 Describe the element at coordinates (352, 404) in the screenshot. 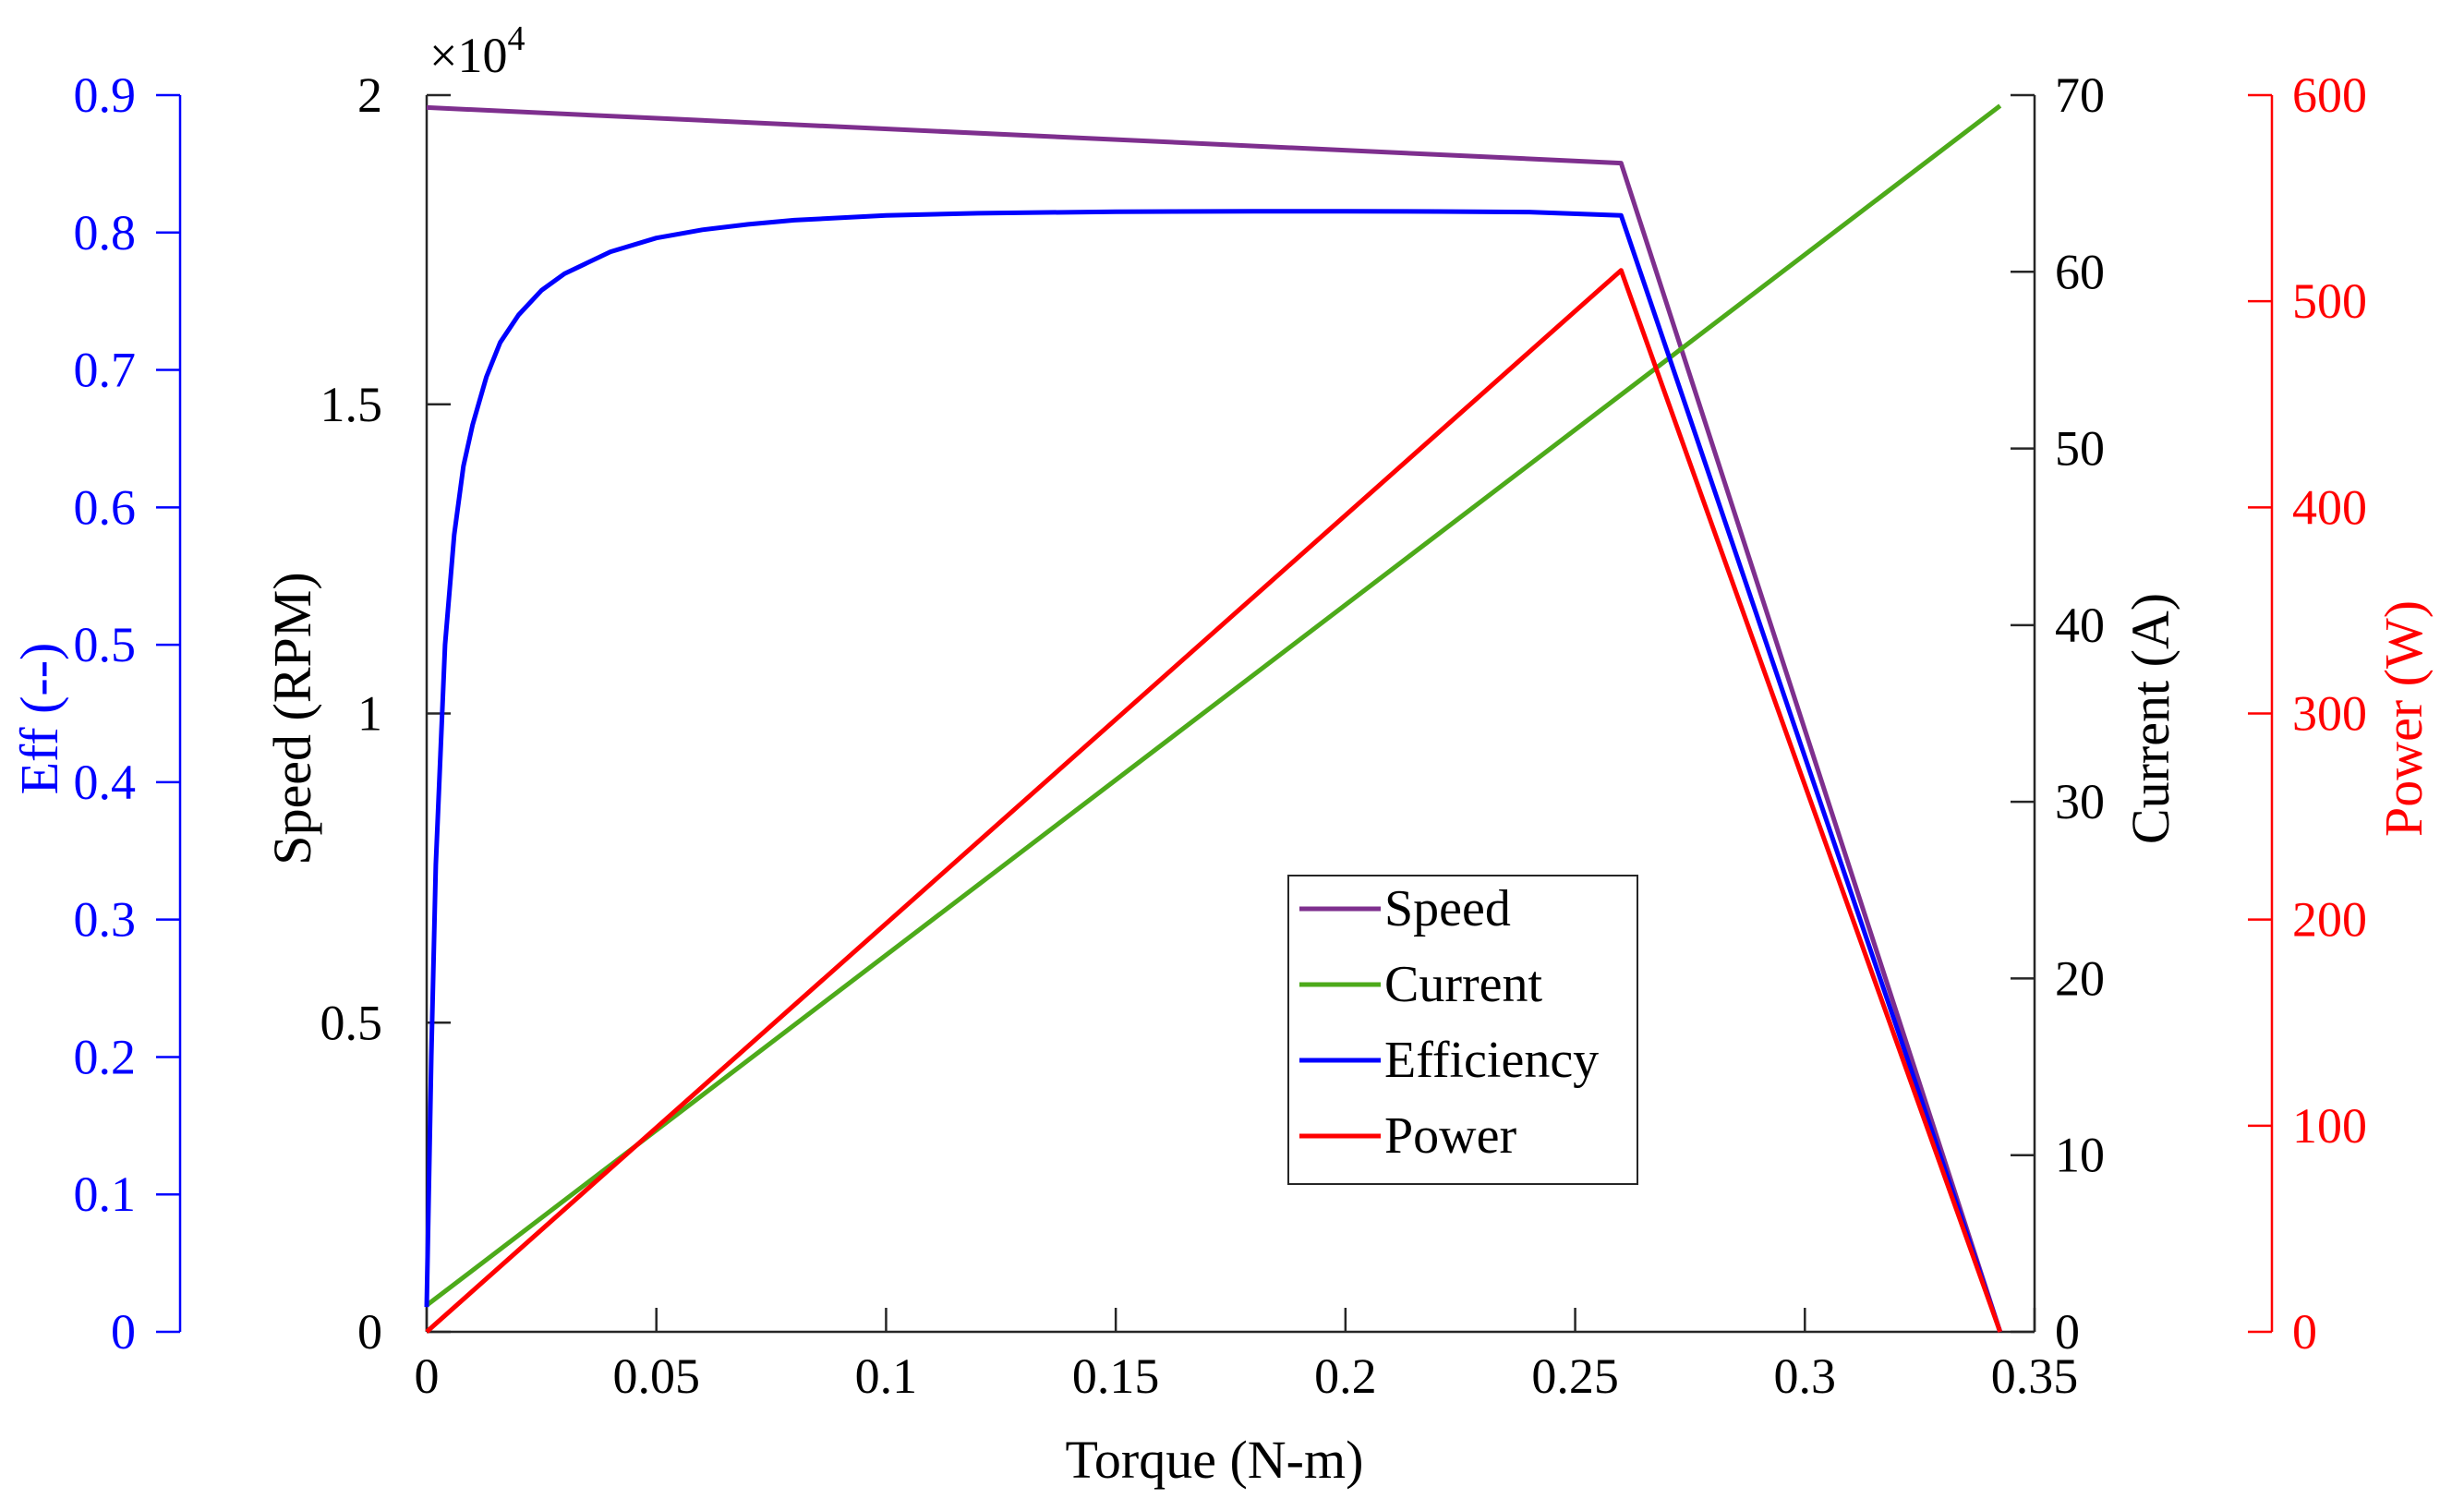

I see `speed-tick-label: 1.5` at that location.